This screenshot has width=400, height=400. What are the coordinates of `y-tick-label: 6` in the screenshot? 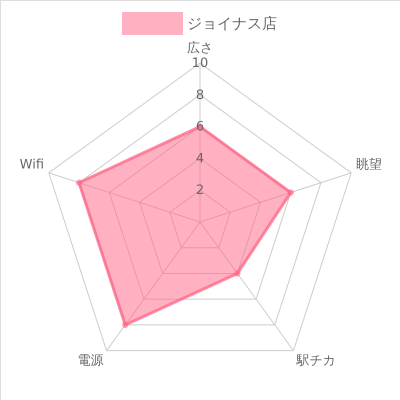 It's located at (200, 127).